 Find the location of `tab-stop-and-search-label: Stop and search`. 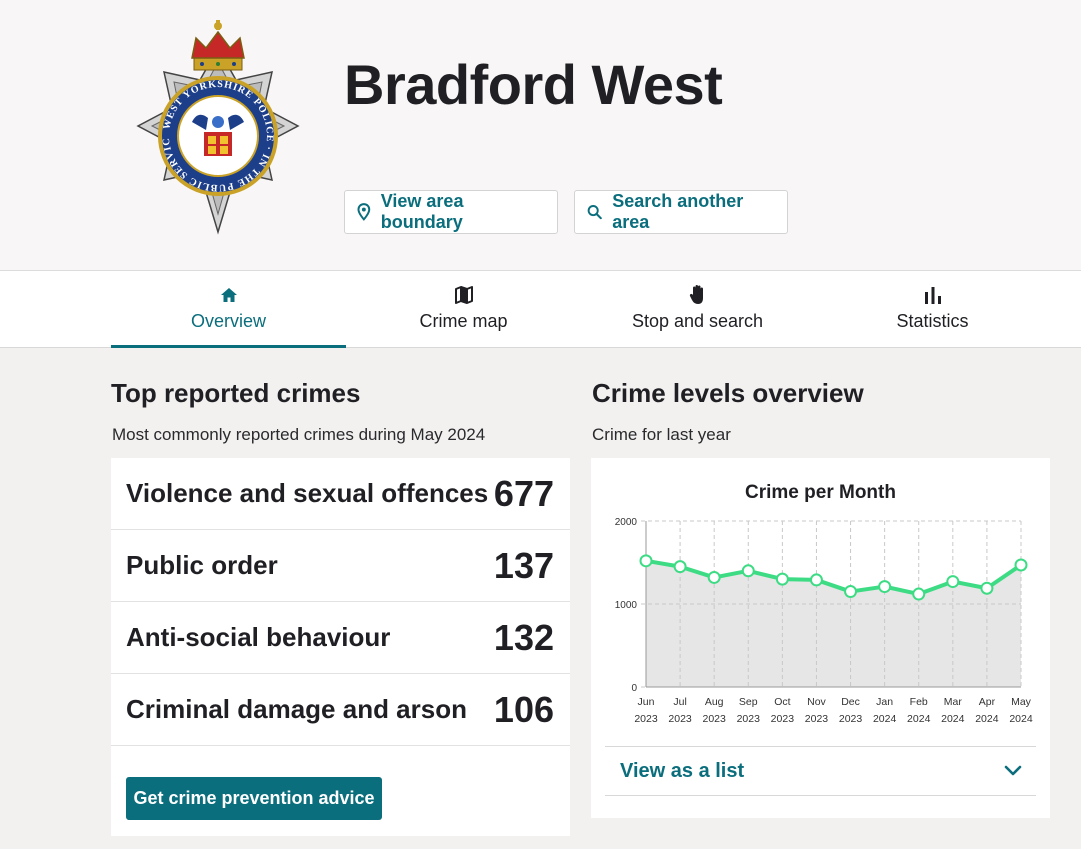

tab-stop-and-search-label: Stop and search is located at coordinates (697, 321).